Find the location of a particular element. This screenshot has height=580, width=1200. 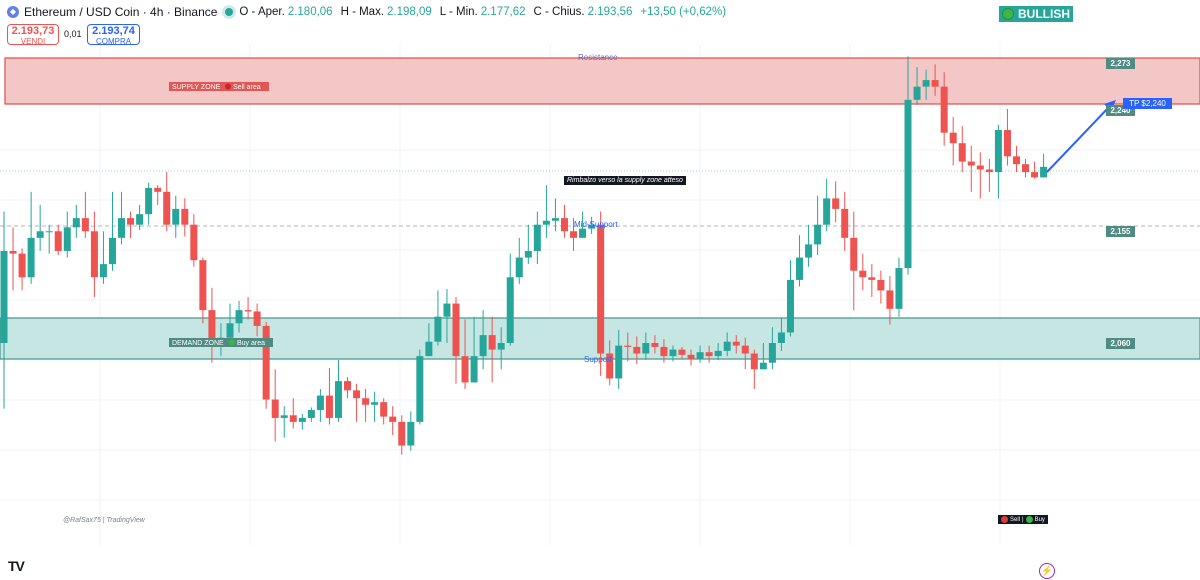

red-circle-icon is located at coordinates (228, 86).